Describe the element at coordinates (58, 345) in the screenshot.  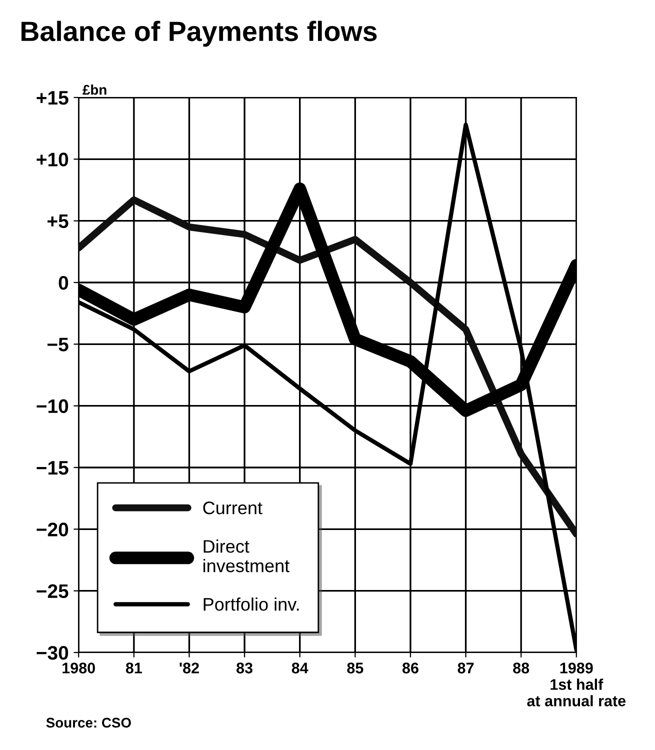
I see `y-tick-label: −5` at that location.